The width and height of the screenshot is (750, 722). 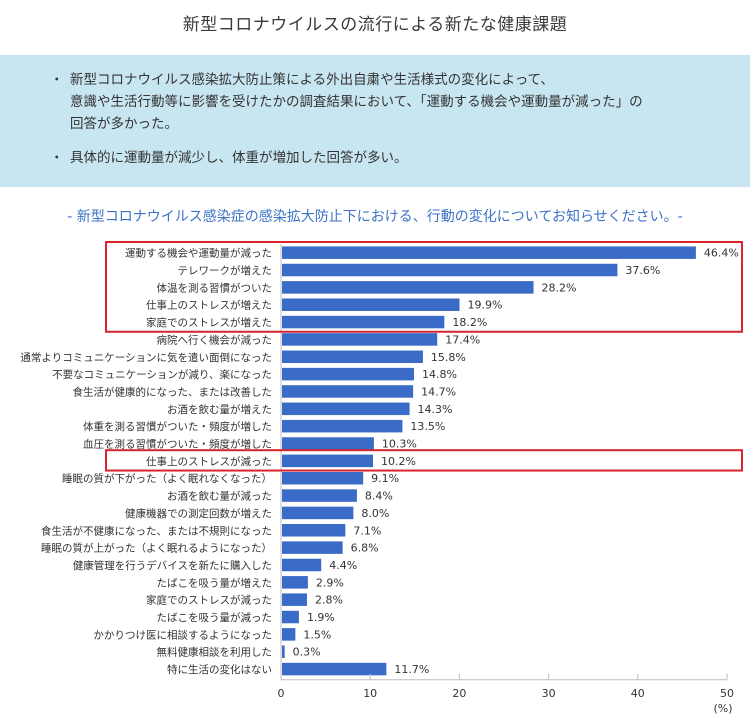 I want to click on value-label: 1.9%, so click(x=321, y=617).